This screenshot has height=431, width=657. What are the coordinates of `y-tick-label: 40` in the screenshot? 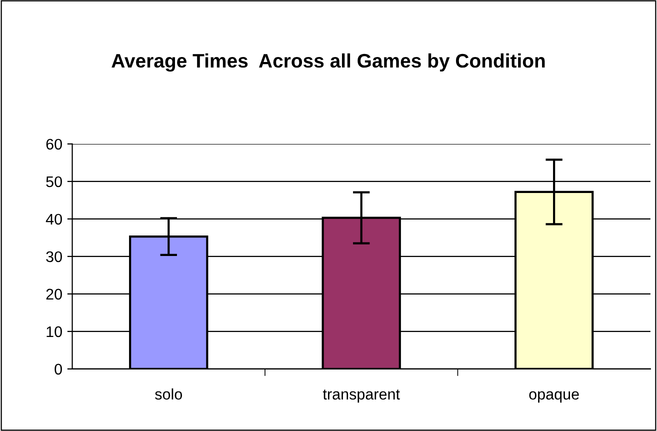 It's located at (54, 219).